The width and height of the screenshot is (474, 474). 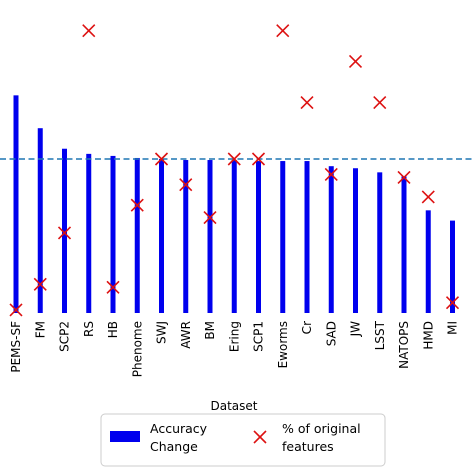 I want to click on legend-marker-swatch, so click(x=260, y=437).